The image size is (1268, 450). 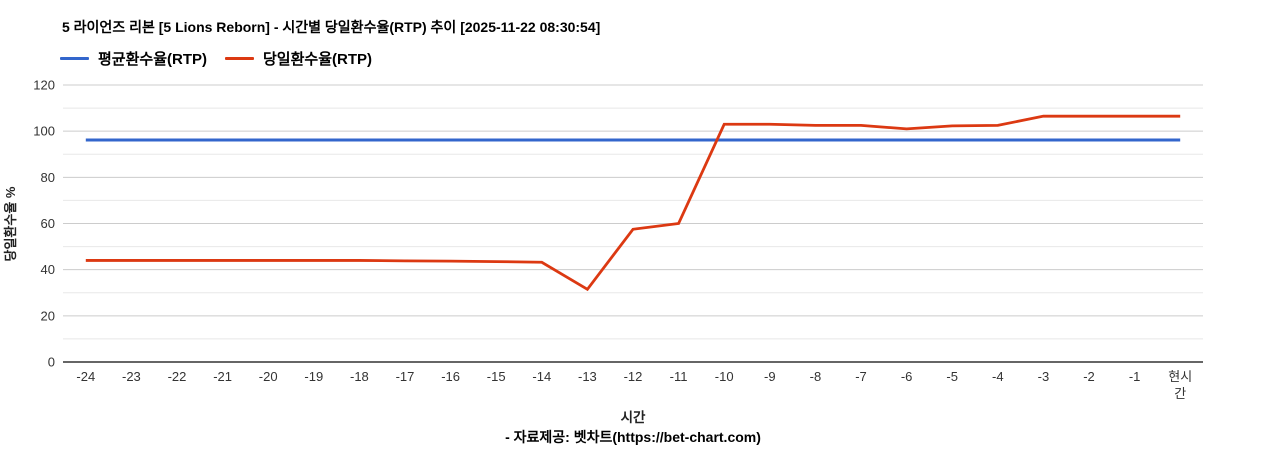 I want to click on average-rtp-line-swatch, so click(x=74, y=58).